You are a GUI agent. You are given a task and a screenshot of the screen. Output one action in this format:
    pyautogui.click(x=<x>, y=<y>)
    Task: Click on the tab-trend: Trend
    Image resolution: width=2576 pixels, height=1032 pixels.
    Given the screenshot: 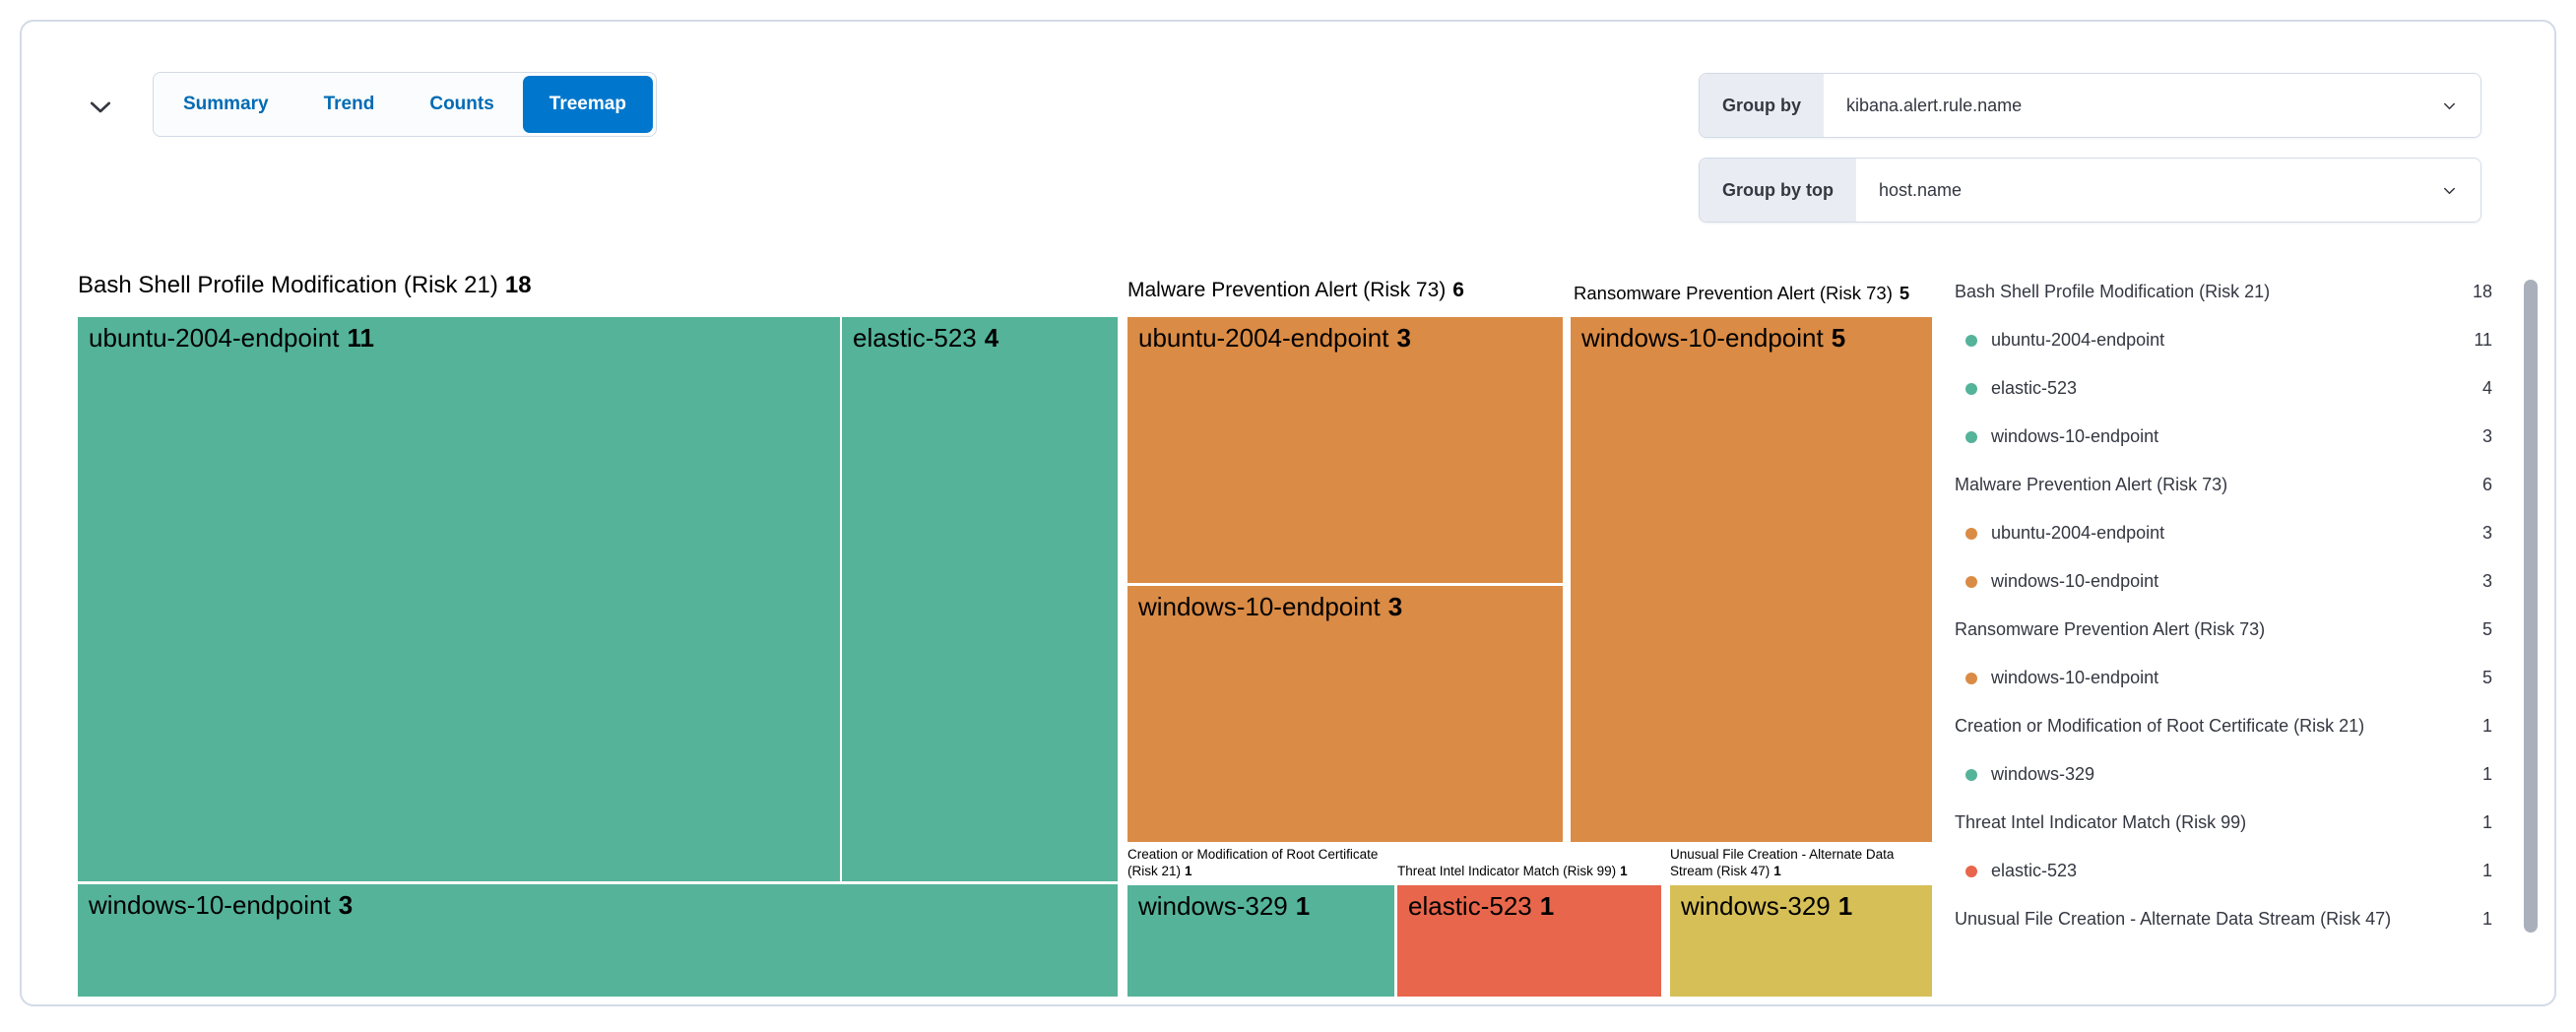 What is the action you would take?
    pyautogui.click(x=349, y=104)
    